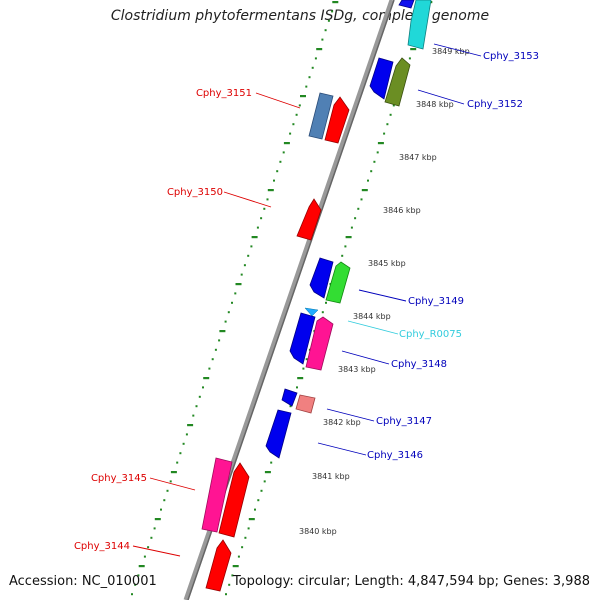 This screenshot has height=600, width=600. I want to click on gene-cphy-3147-b, so click(305, 404).